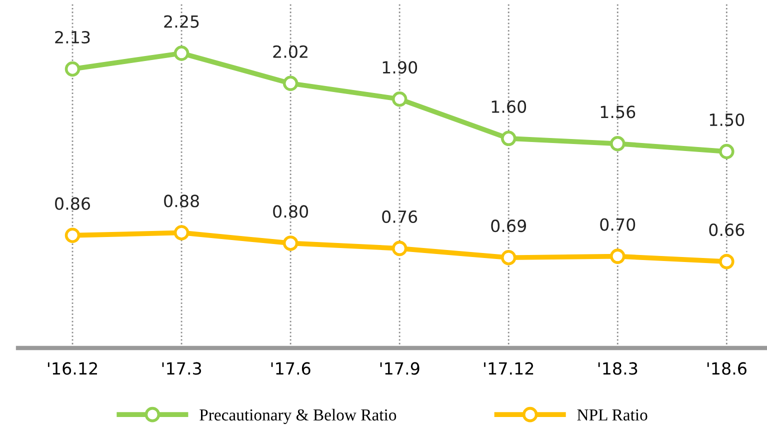  I want to click on x-tick-label: '18.3, so click(618, 368).